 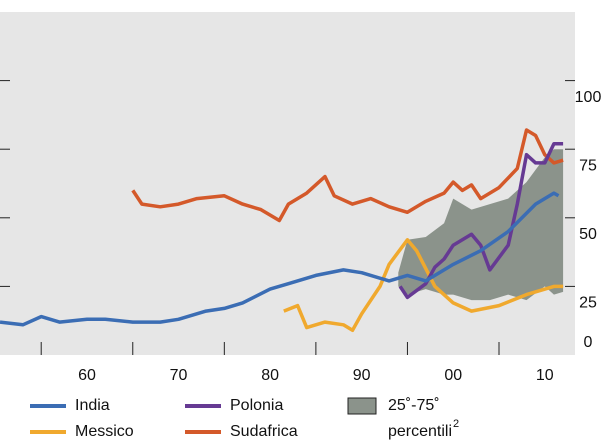 What do you see at coordinates (92, 405) in the screenshot?
I see `legend-label: India` at bounding box center [92, 405].